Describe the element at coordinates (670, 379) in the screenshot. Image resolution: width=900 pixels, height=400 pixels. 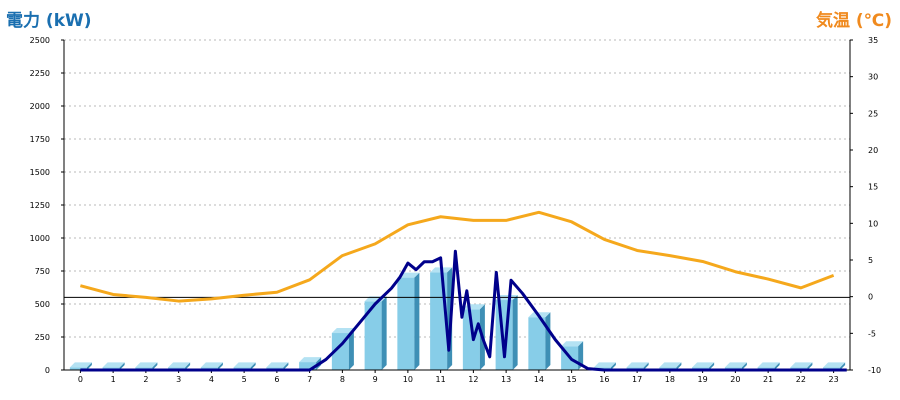
I see `x-tick-label: 18` at that location.